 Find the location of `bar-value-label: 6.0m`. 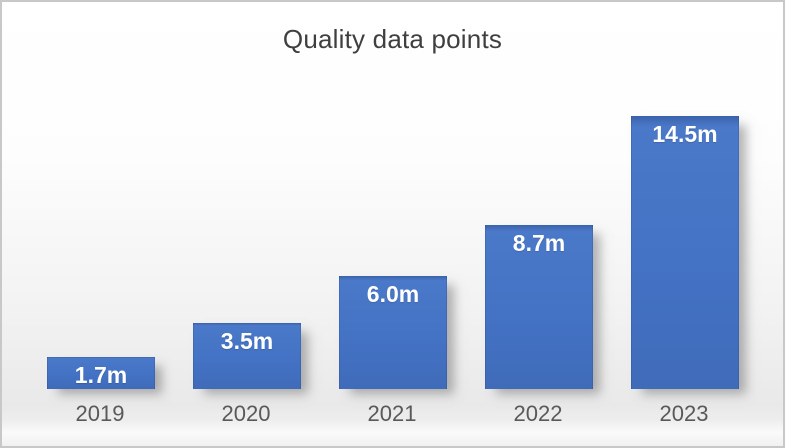

bar-value-label: 6.0m is located at coordinates (393, 294).